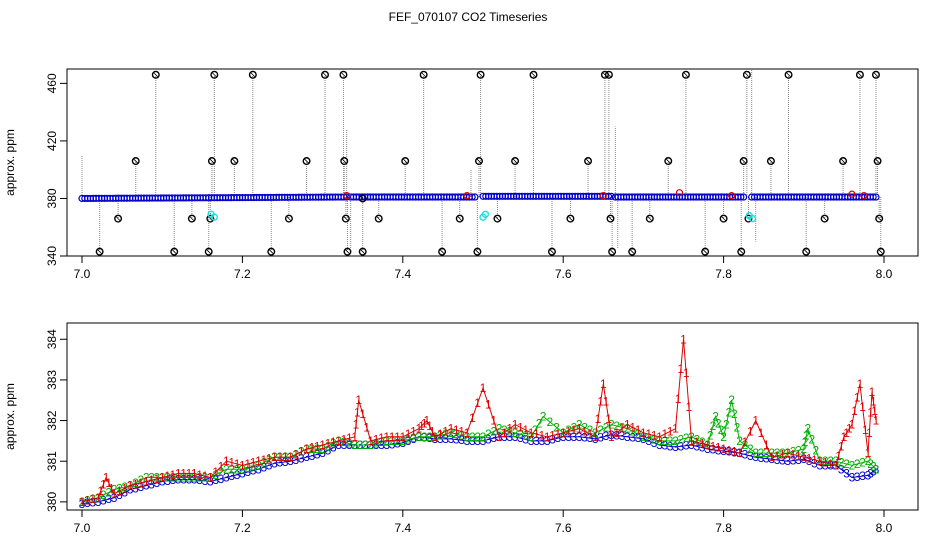 The width and height of the screenshot is (936, 540). Describe the element at coordinates (563, 528) in the screenshot. I see `x-tick-label: 7.6` at that location.